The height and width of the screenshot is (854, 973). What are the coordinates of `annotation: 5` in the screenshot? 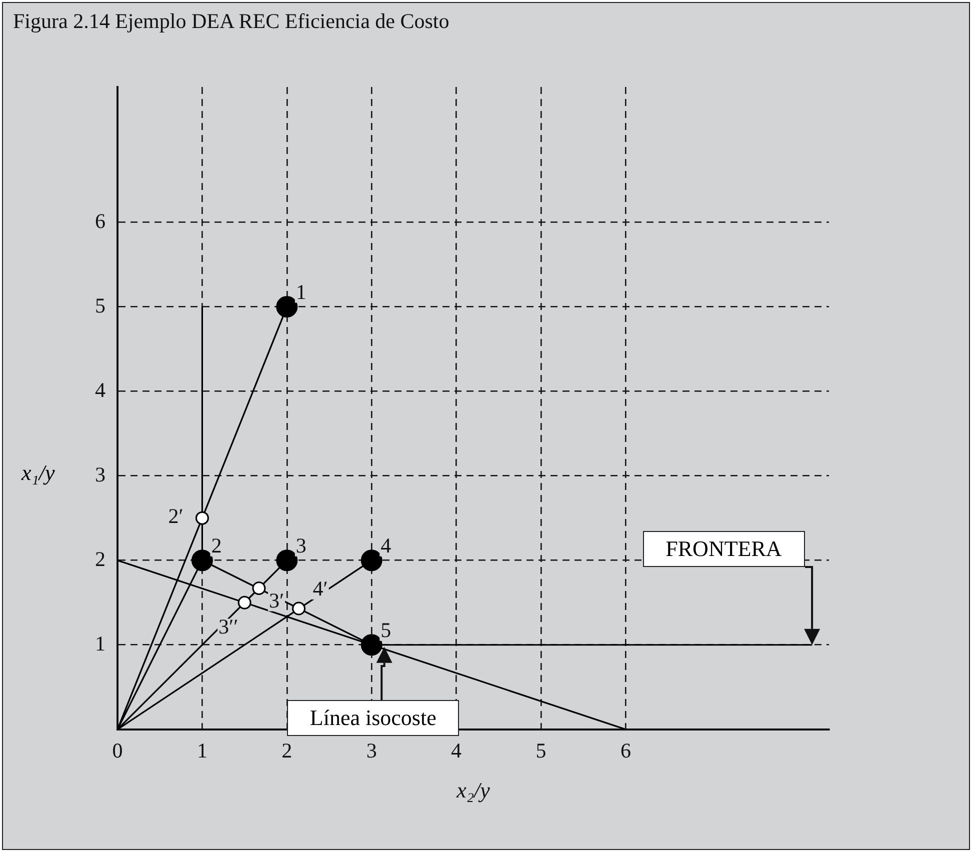 It's located at (386, 630).